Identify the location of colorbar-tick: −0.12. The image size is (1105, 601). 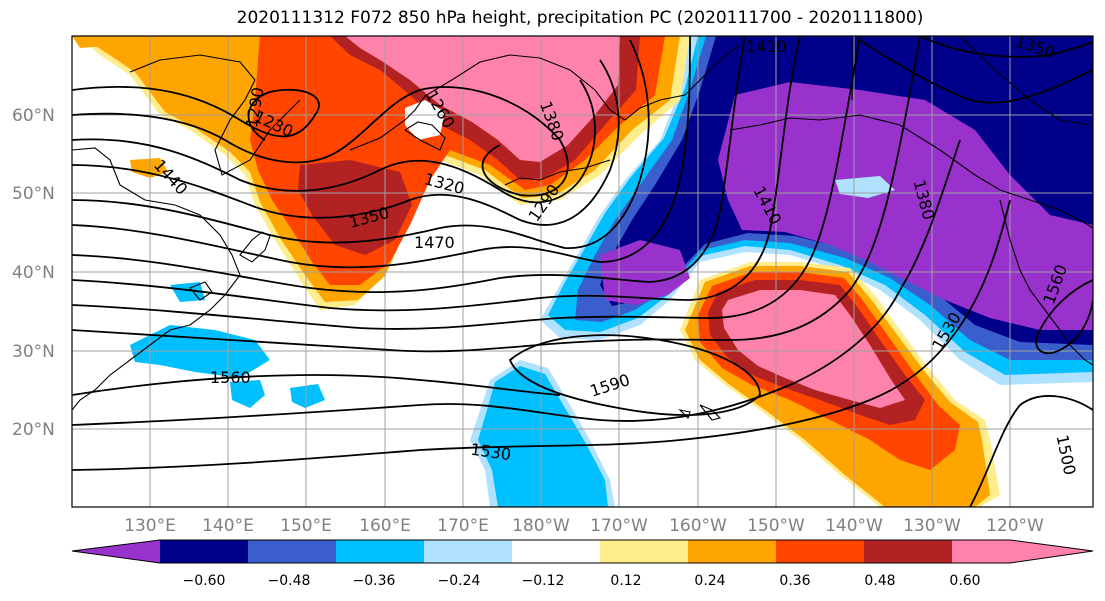
(543, 581).